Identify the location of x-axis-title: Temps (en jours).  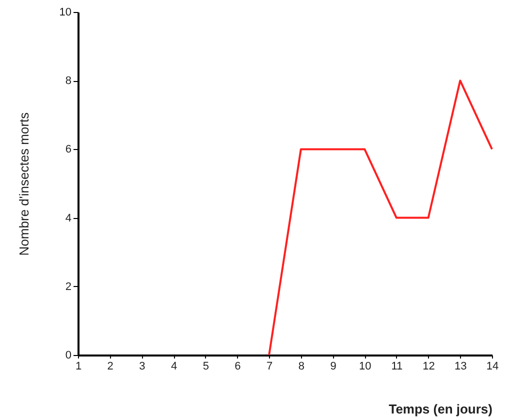
(440, 409).